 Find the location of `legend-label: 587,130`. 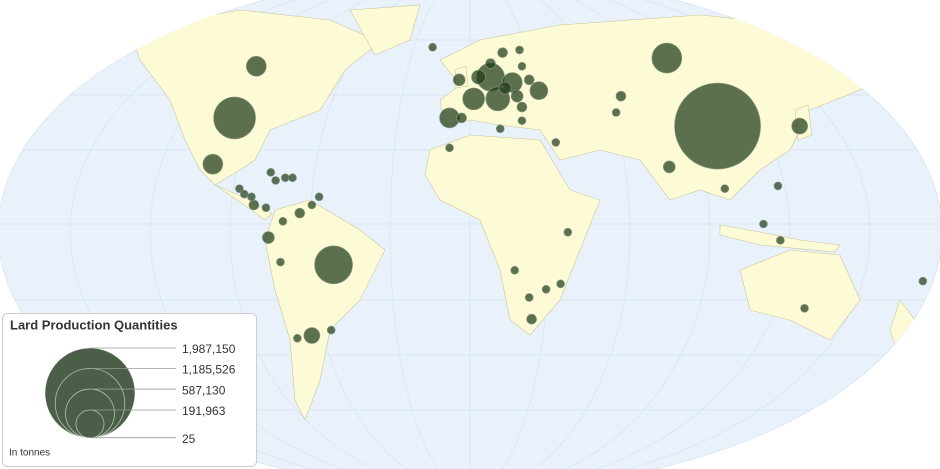

legend-label: 587,130 is located at coordinates (204, 390).